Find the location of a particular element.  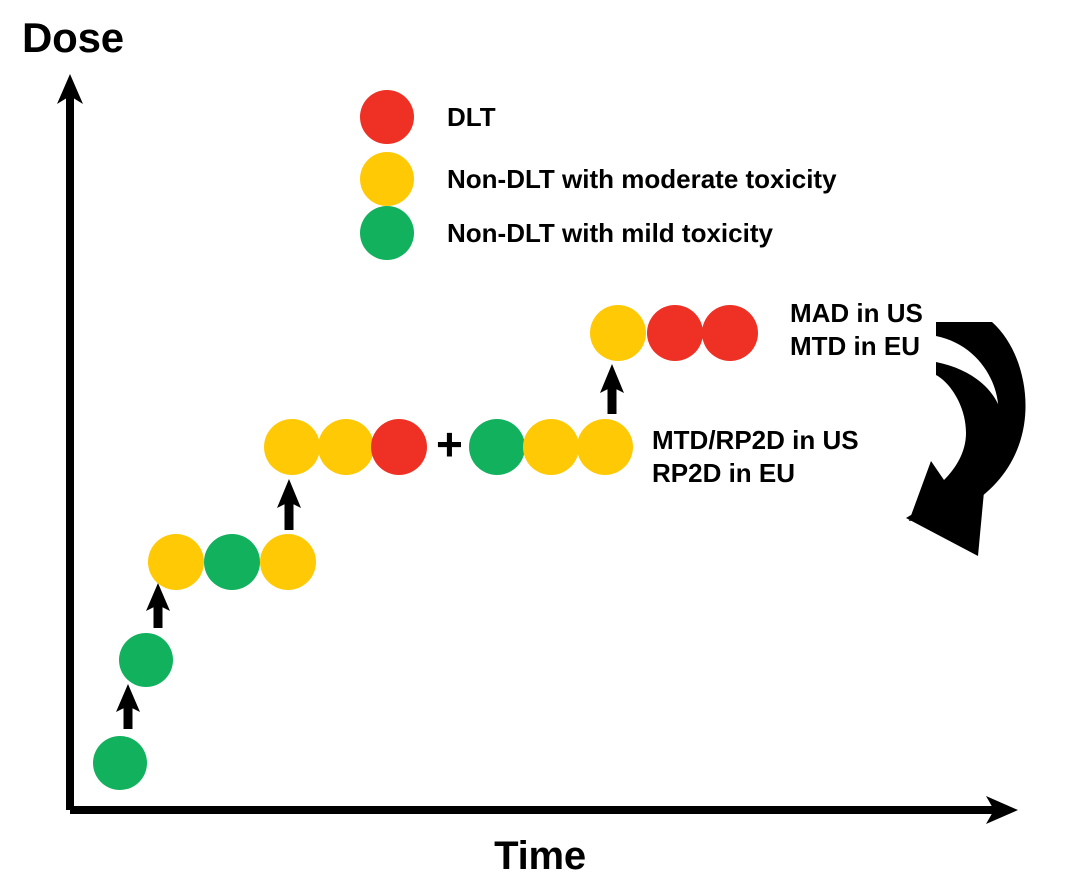

legend-label-mild: Non-DLT with mild toxicity is located at coordinates (610, 232).